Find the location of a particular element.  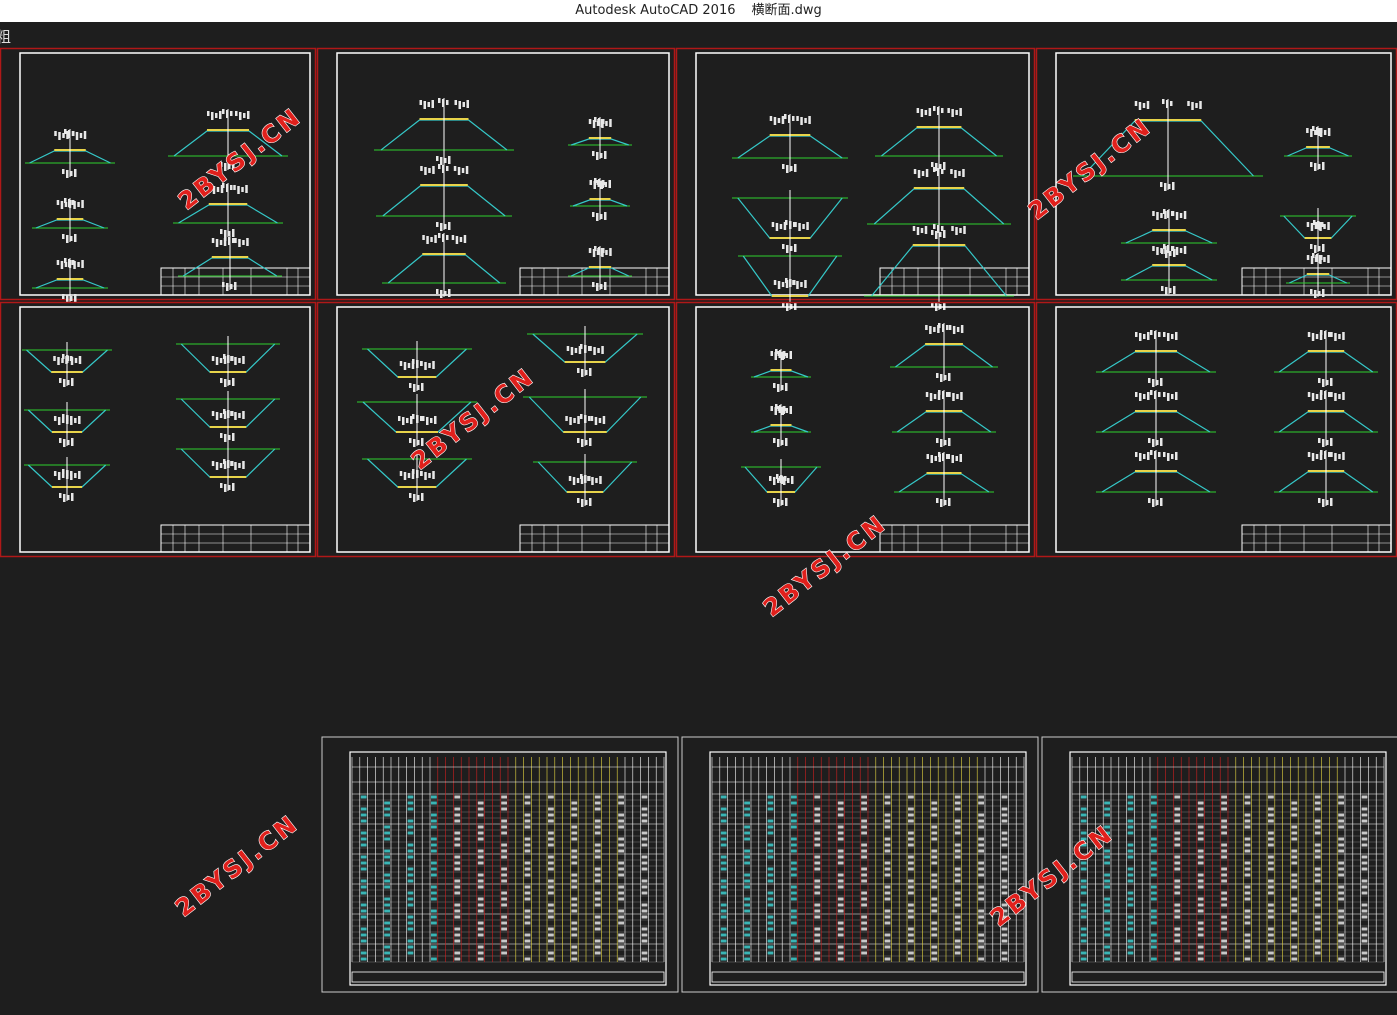

file-name: 横断面.dwg is located at coordinates (786, 10).